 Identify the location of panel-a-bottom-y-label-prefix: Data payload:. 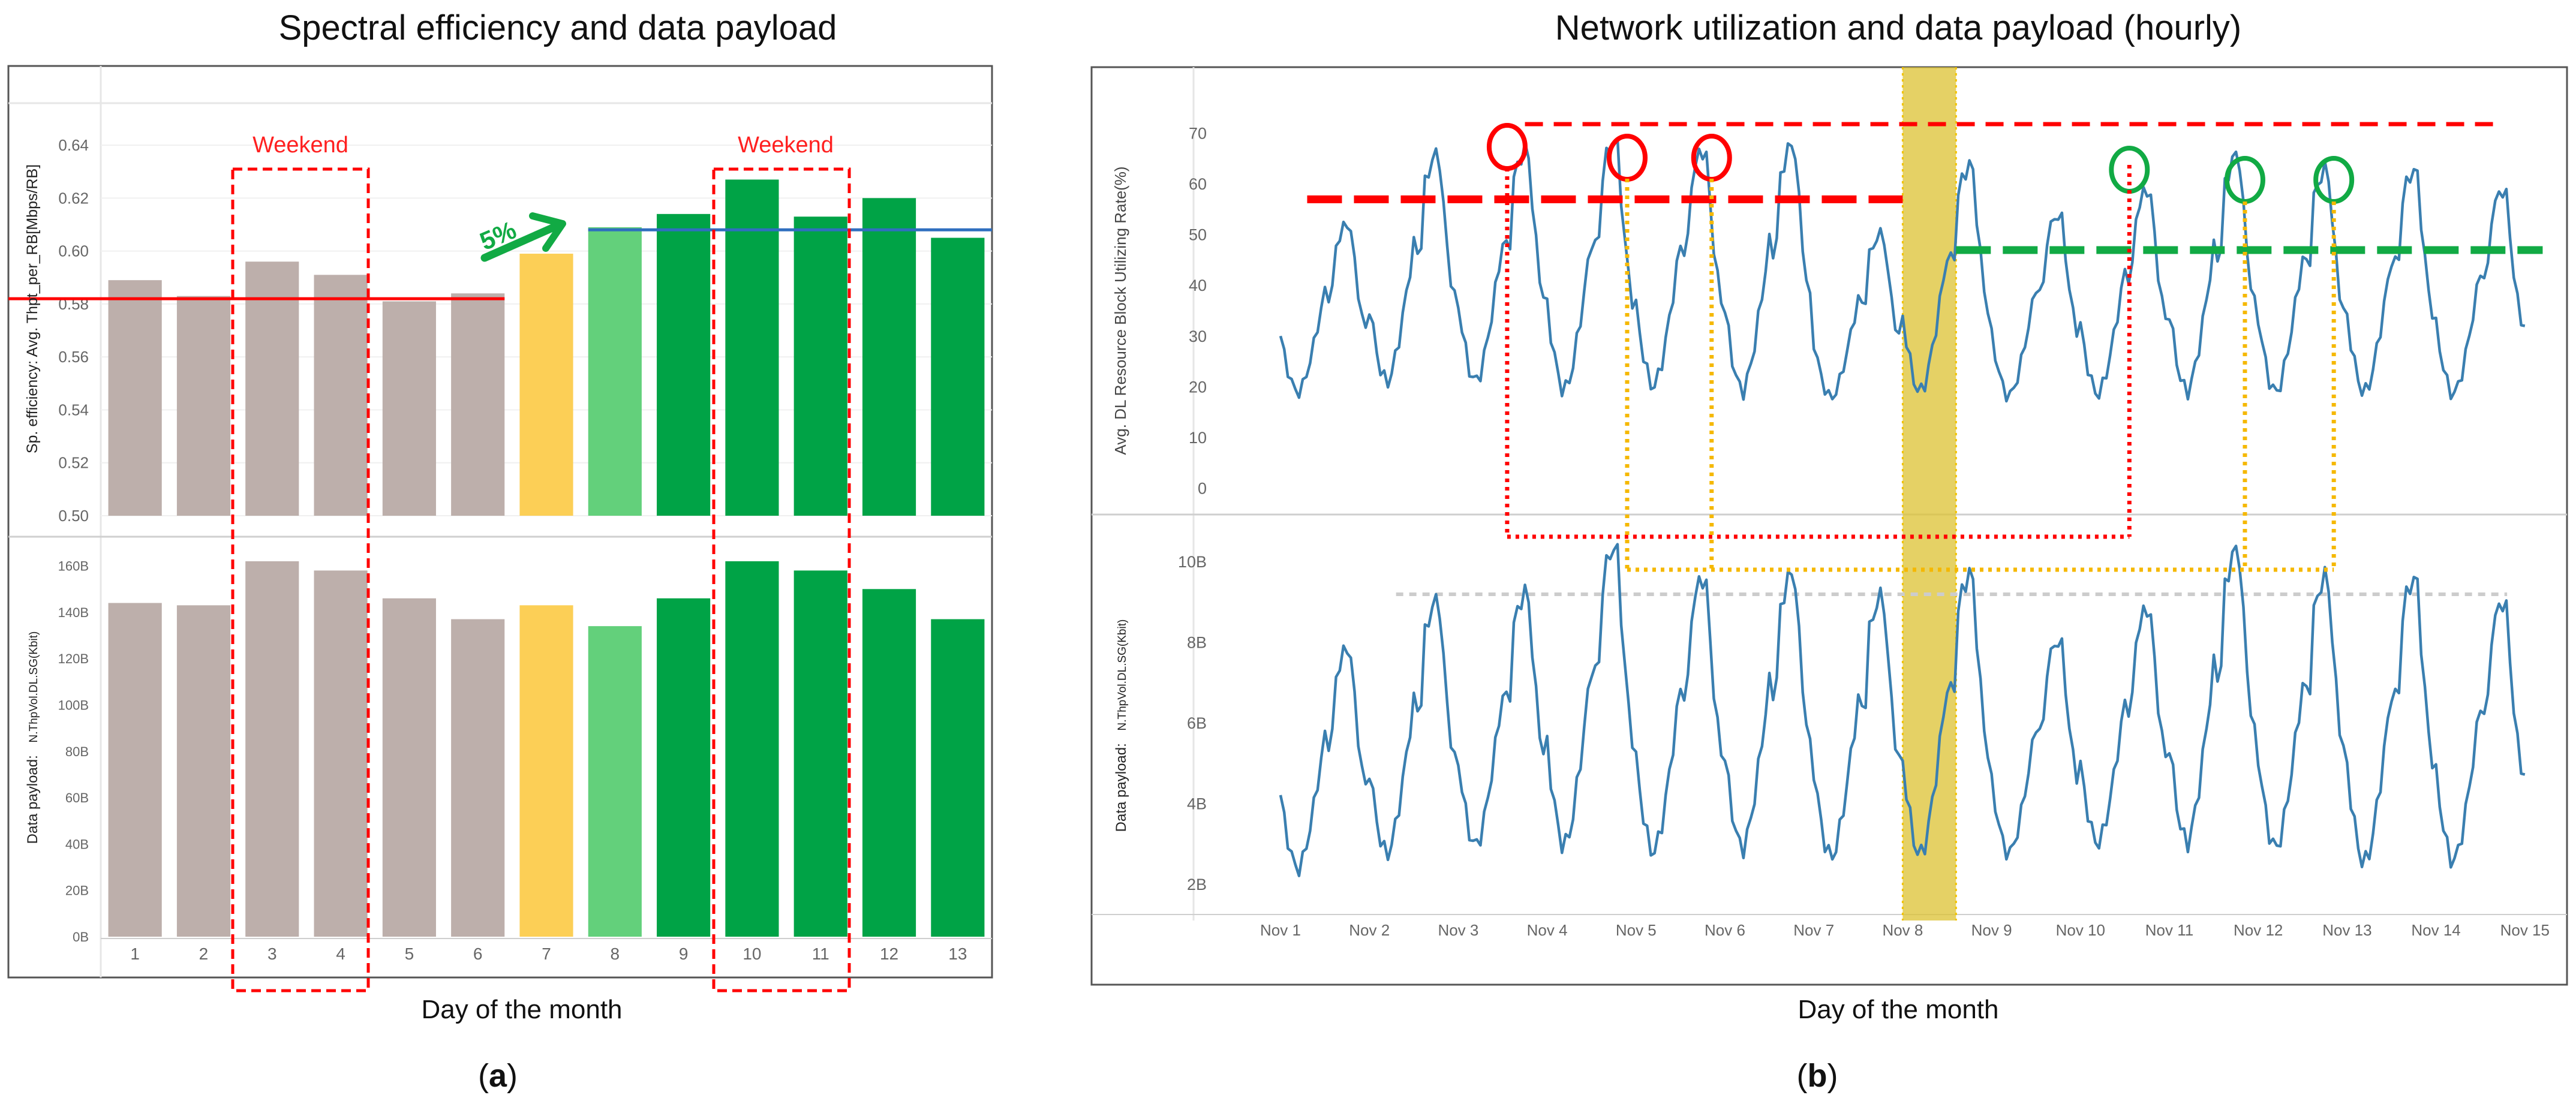
(33, 799).